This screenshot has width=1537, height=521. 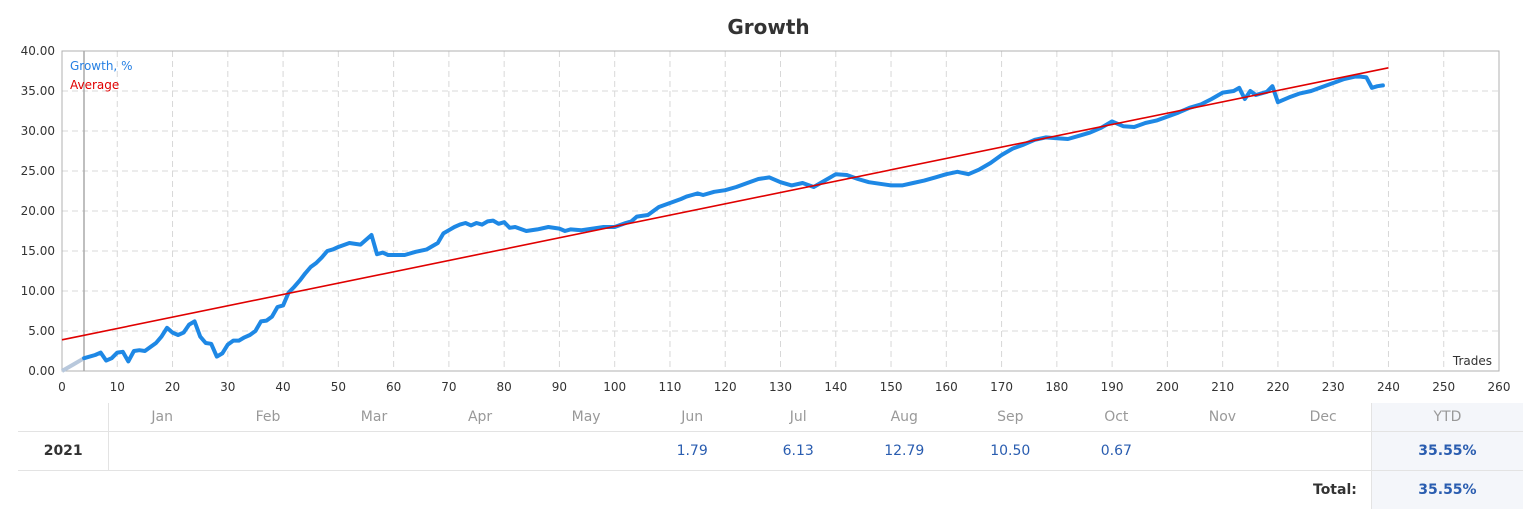 What do you see at coordinates (374, 417) in the screenshot?
I see `month-header-mar: Mar` at bounding box center [374, 417].